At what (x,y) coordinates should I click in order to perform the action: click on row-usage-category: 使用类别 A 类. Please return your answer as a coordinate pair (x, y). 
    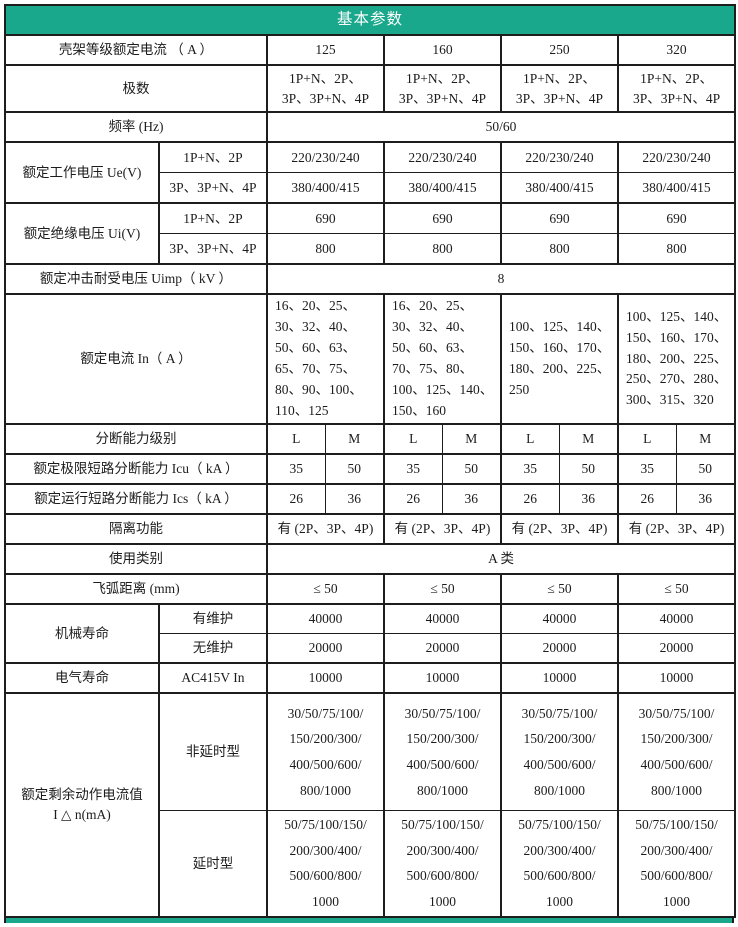
    Looking at the image, I should click on (370, 559).